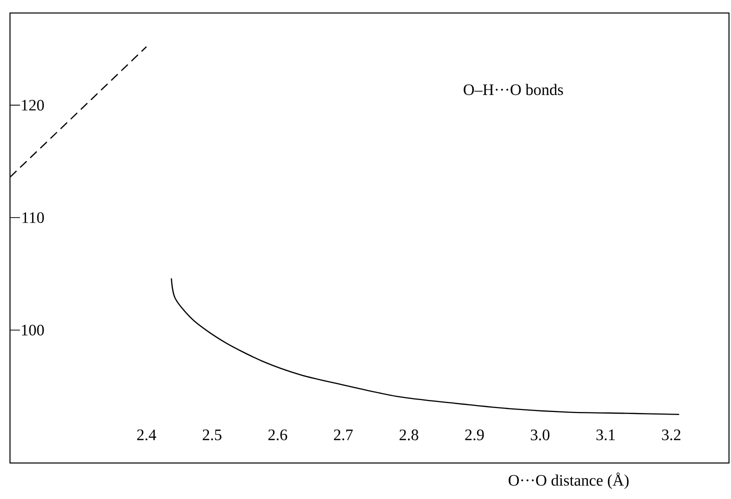 Image resolution: width=731 pixels, height=499 pixels. What do you see at coordinates (605, 435) in the screenshot?
I see `x-tick-label: 3.1` at bounding box center [605, 435].